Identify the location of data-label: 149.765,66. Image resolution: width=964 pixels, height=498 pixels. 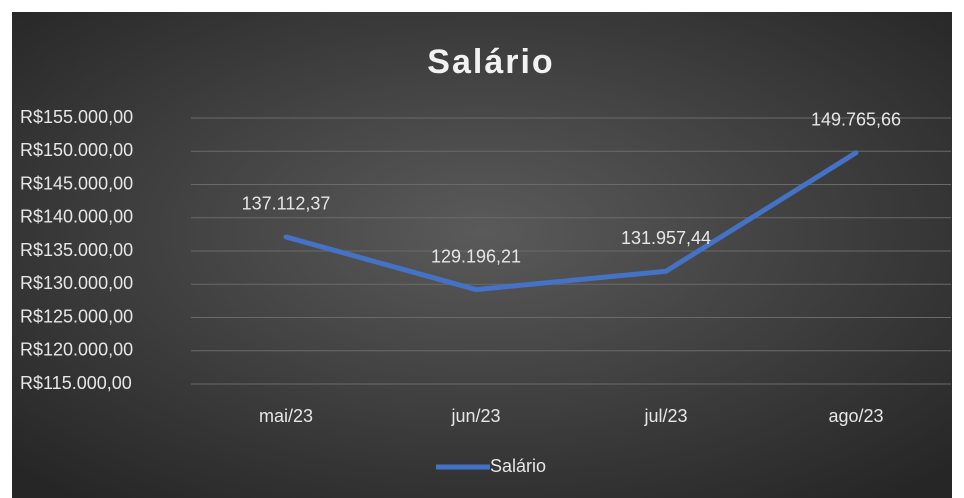
(856, 120).